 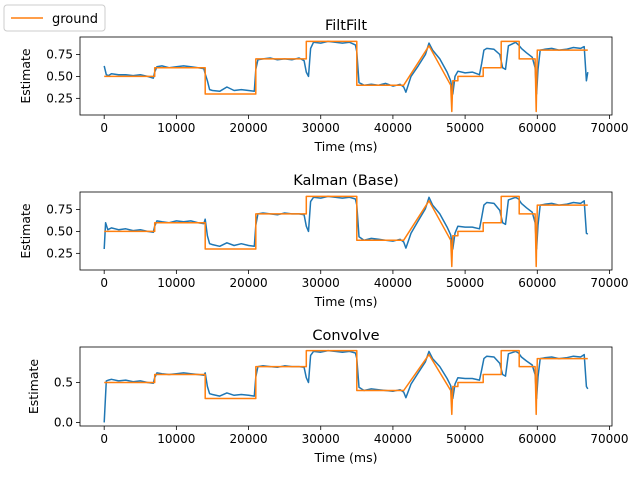 What do you see at coordinates (346, 222) in the screenshot?
I see `series-estimate-line` at bounding box center [346, 222].